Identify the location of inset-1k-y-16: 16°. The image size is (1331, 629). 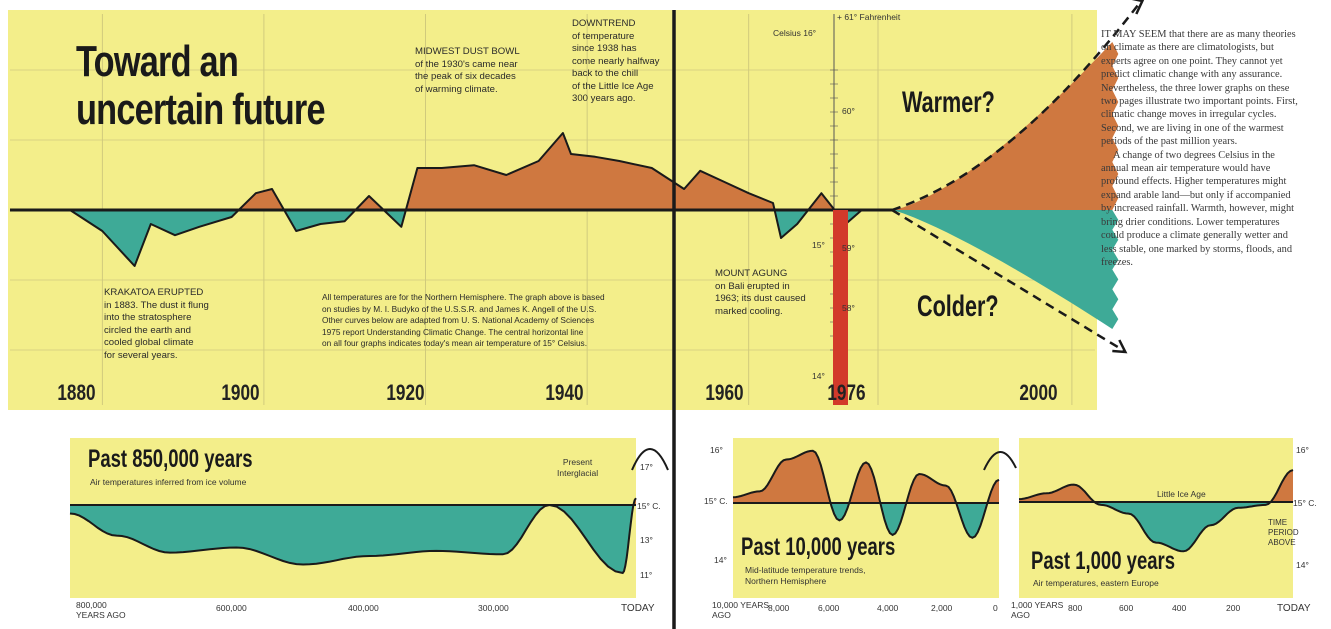
(1302, 450).